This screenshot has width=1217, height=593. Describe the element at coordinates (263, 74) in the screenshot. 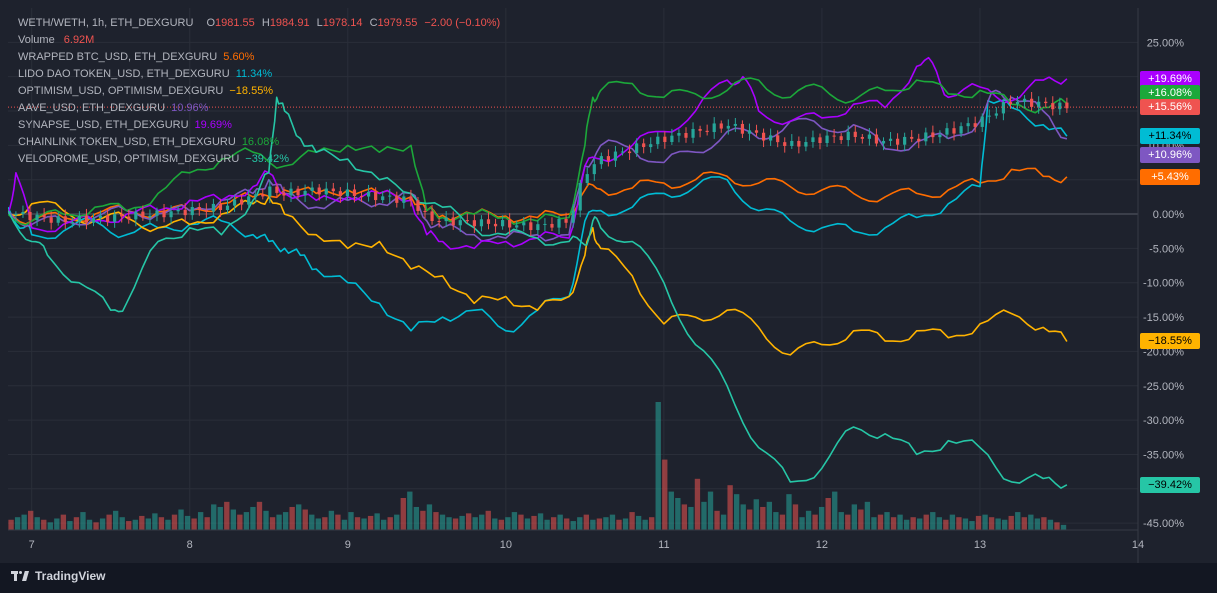

I see `legend-row: LIDO DAO TOKEN_USD, ETH_DEXGURU 11.34%` at that location.